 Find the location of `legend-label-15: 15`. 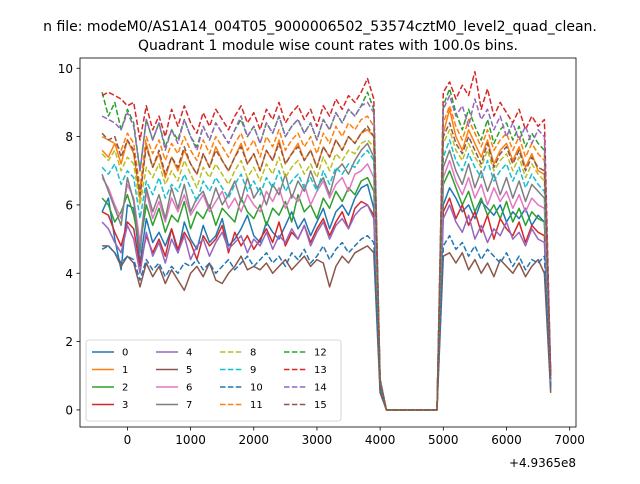

legend-label-15: 15 is located at coordinates (320, 405).